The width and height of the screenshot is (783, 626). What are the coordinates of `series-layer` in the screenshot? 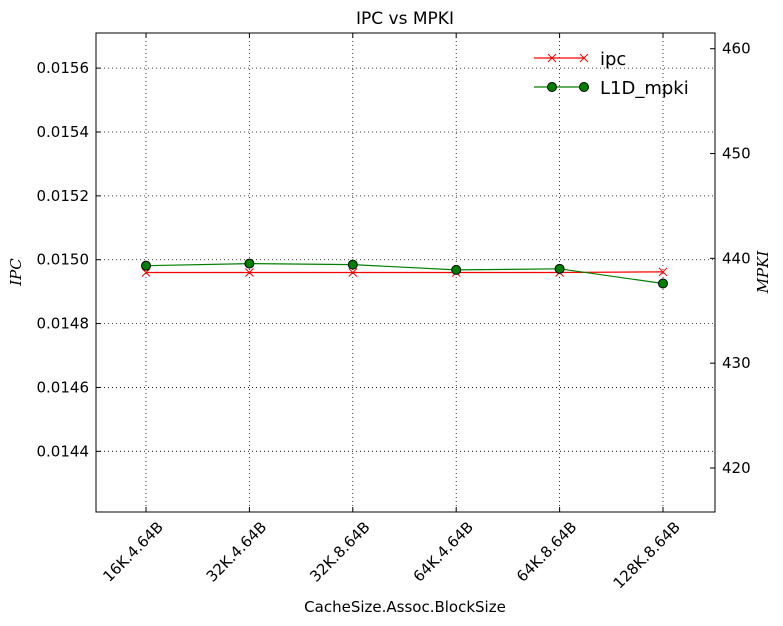 It's located at (404, 273).